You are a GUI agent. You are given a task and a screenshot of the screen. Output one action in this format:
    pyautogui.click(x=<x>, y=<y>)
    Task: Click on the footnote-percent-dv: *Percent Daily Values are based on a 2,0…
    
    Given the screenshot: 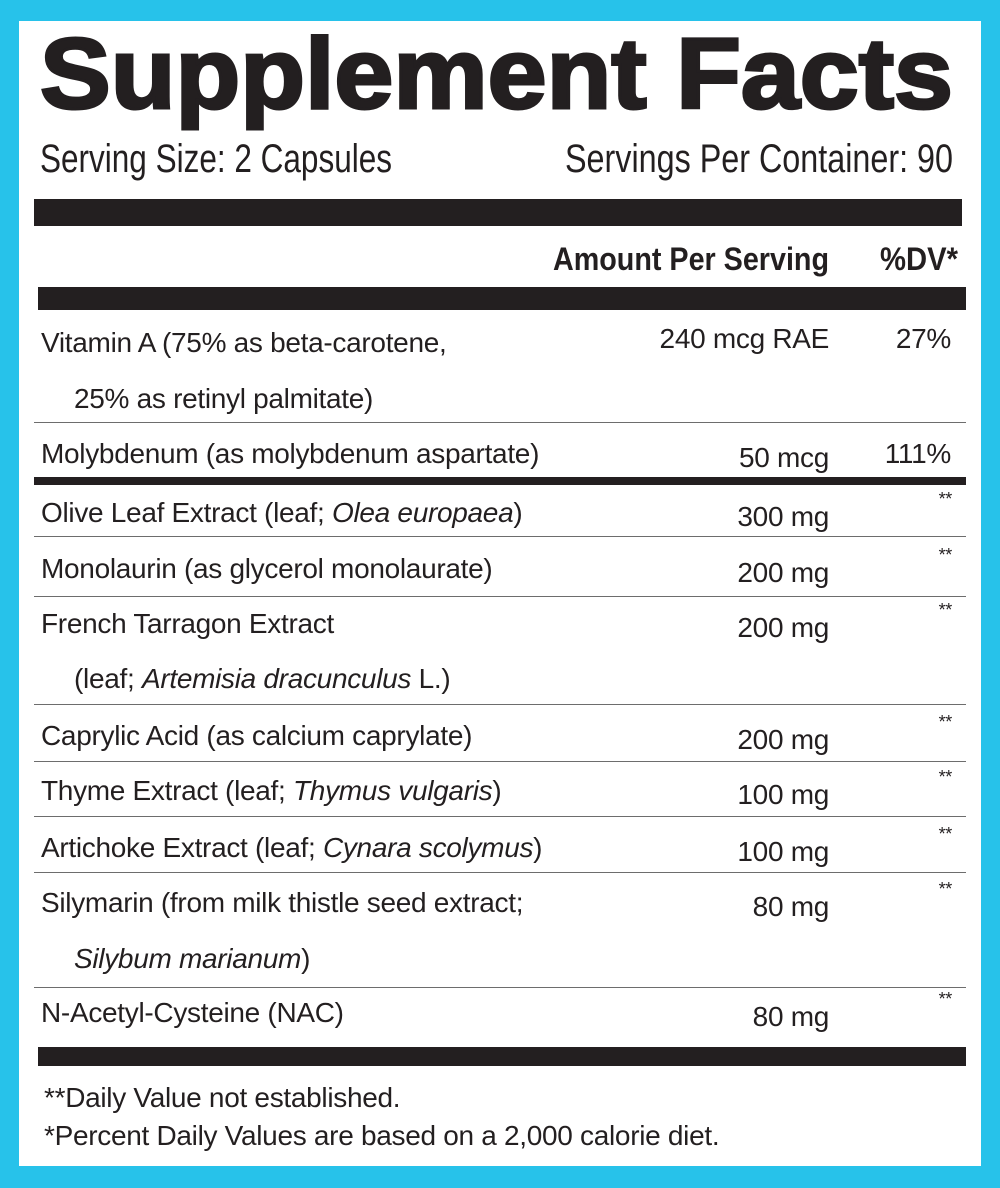 What is the action you would take?
    pyautogui.click(x=382, y=1135)
    